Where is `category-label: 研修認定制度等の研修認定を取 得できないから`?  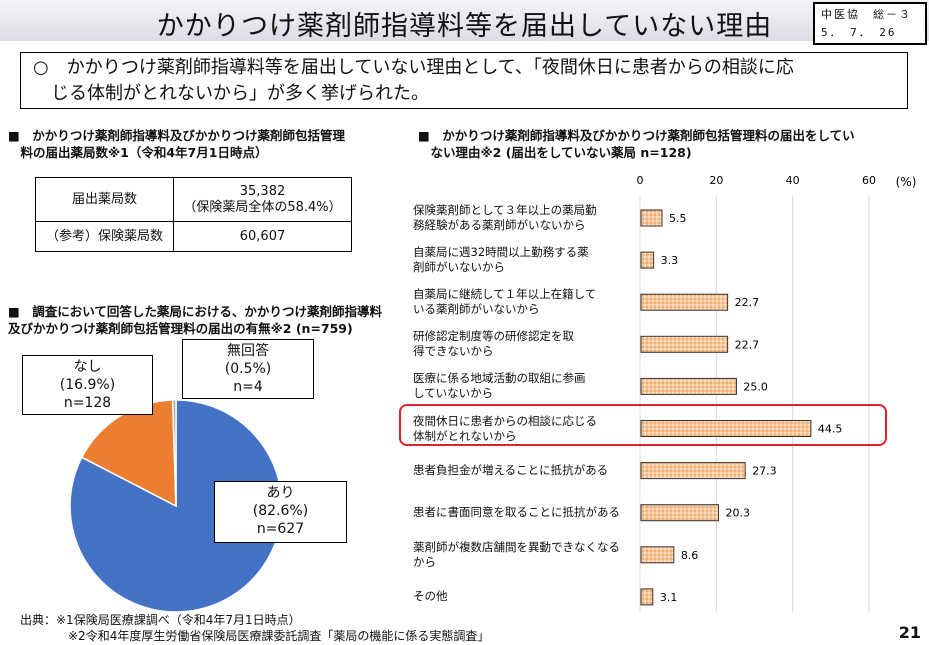 category-label: 研修認定制度等の研修認定を取 得できないから is located at coordinates (528, 344).